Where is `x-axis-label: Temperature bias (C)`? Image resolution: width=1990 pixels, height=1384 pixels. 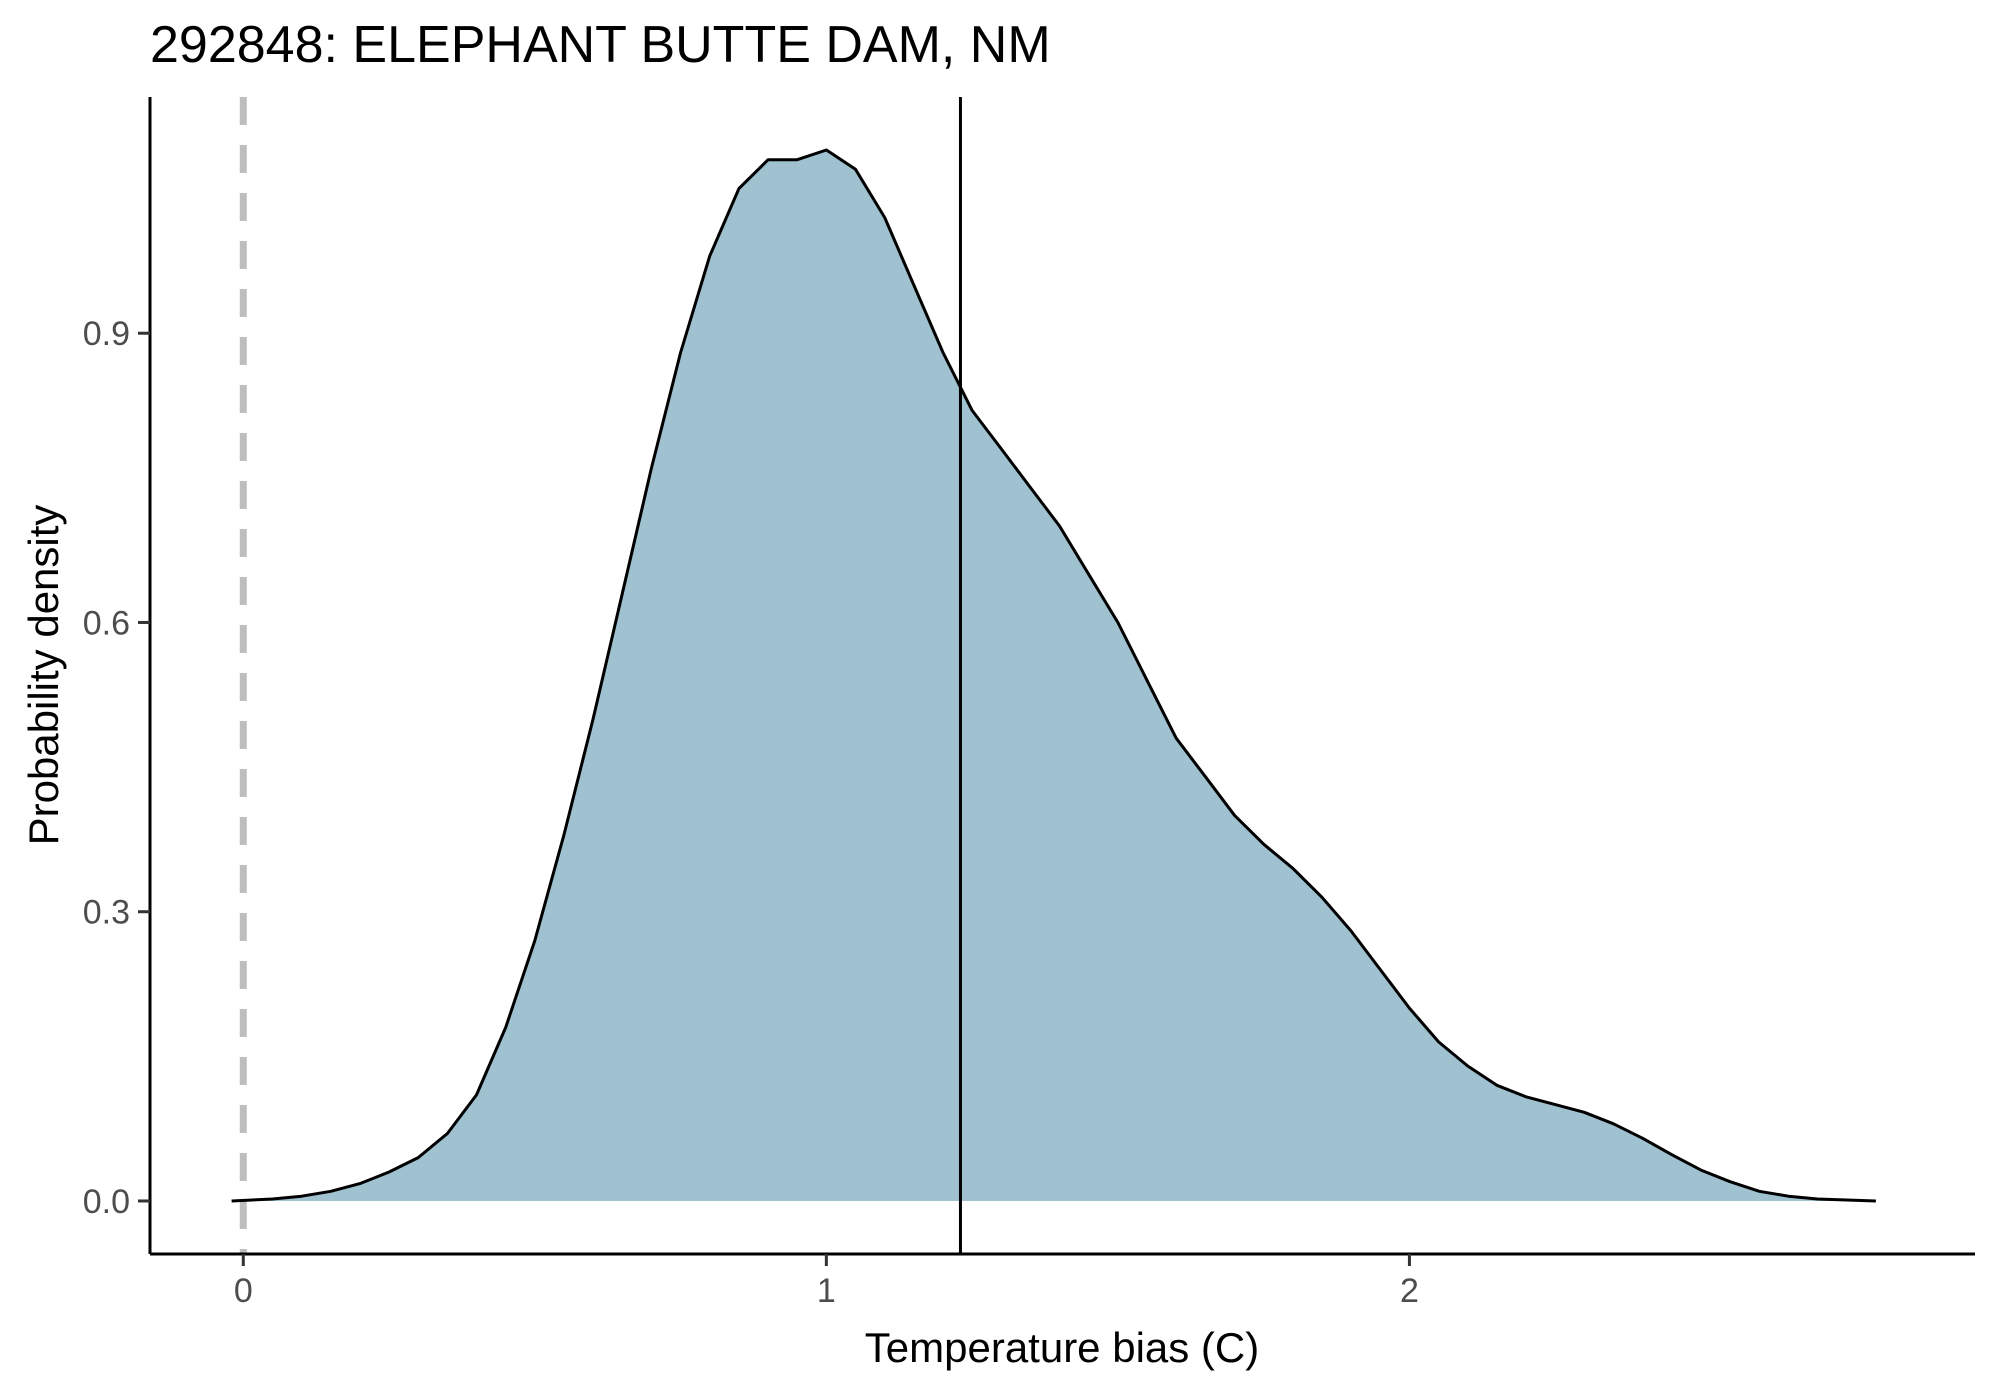 x-axis-label: Temperature bias (C) is located at coordinates (1062, 1347).